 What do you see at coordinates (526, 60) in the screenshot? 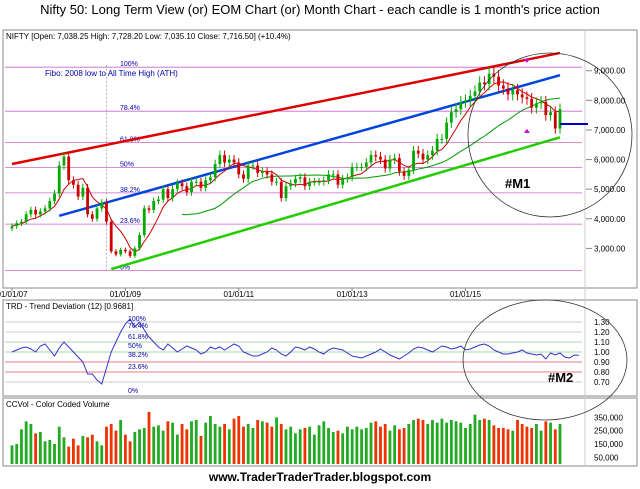
I see `down-arrow-icon` at bounding box center [526, 60].